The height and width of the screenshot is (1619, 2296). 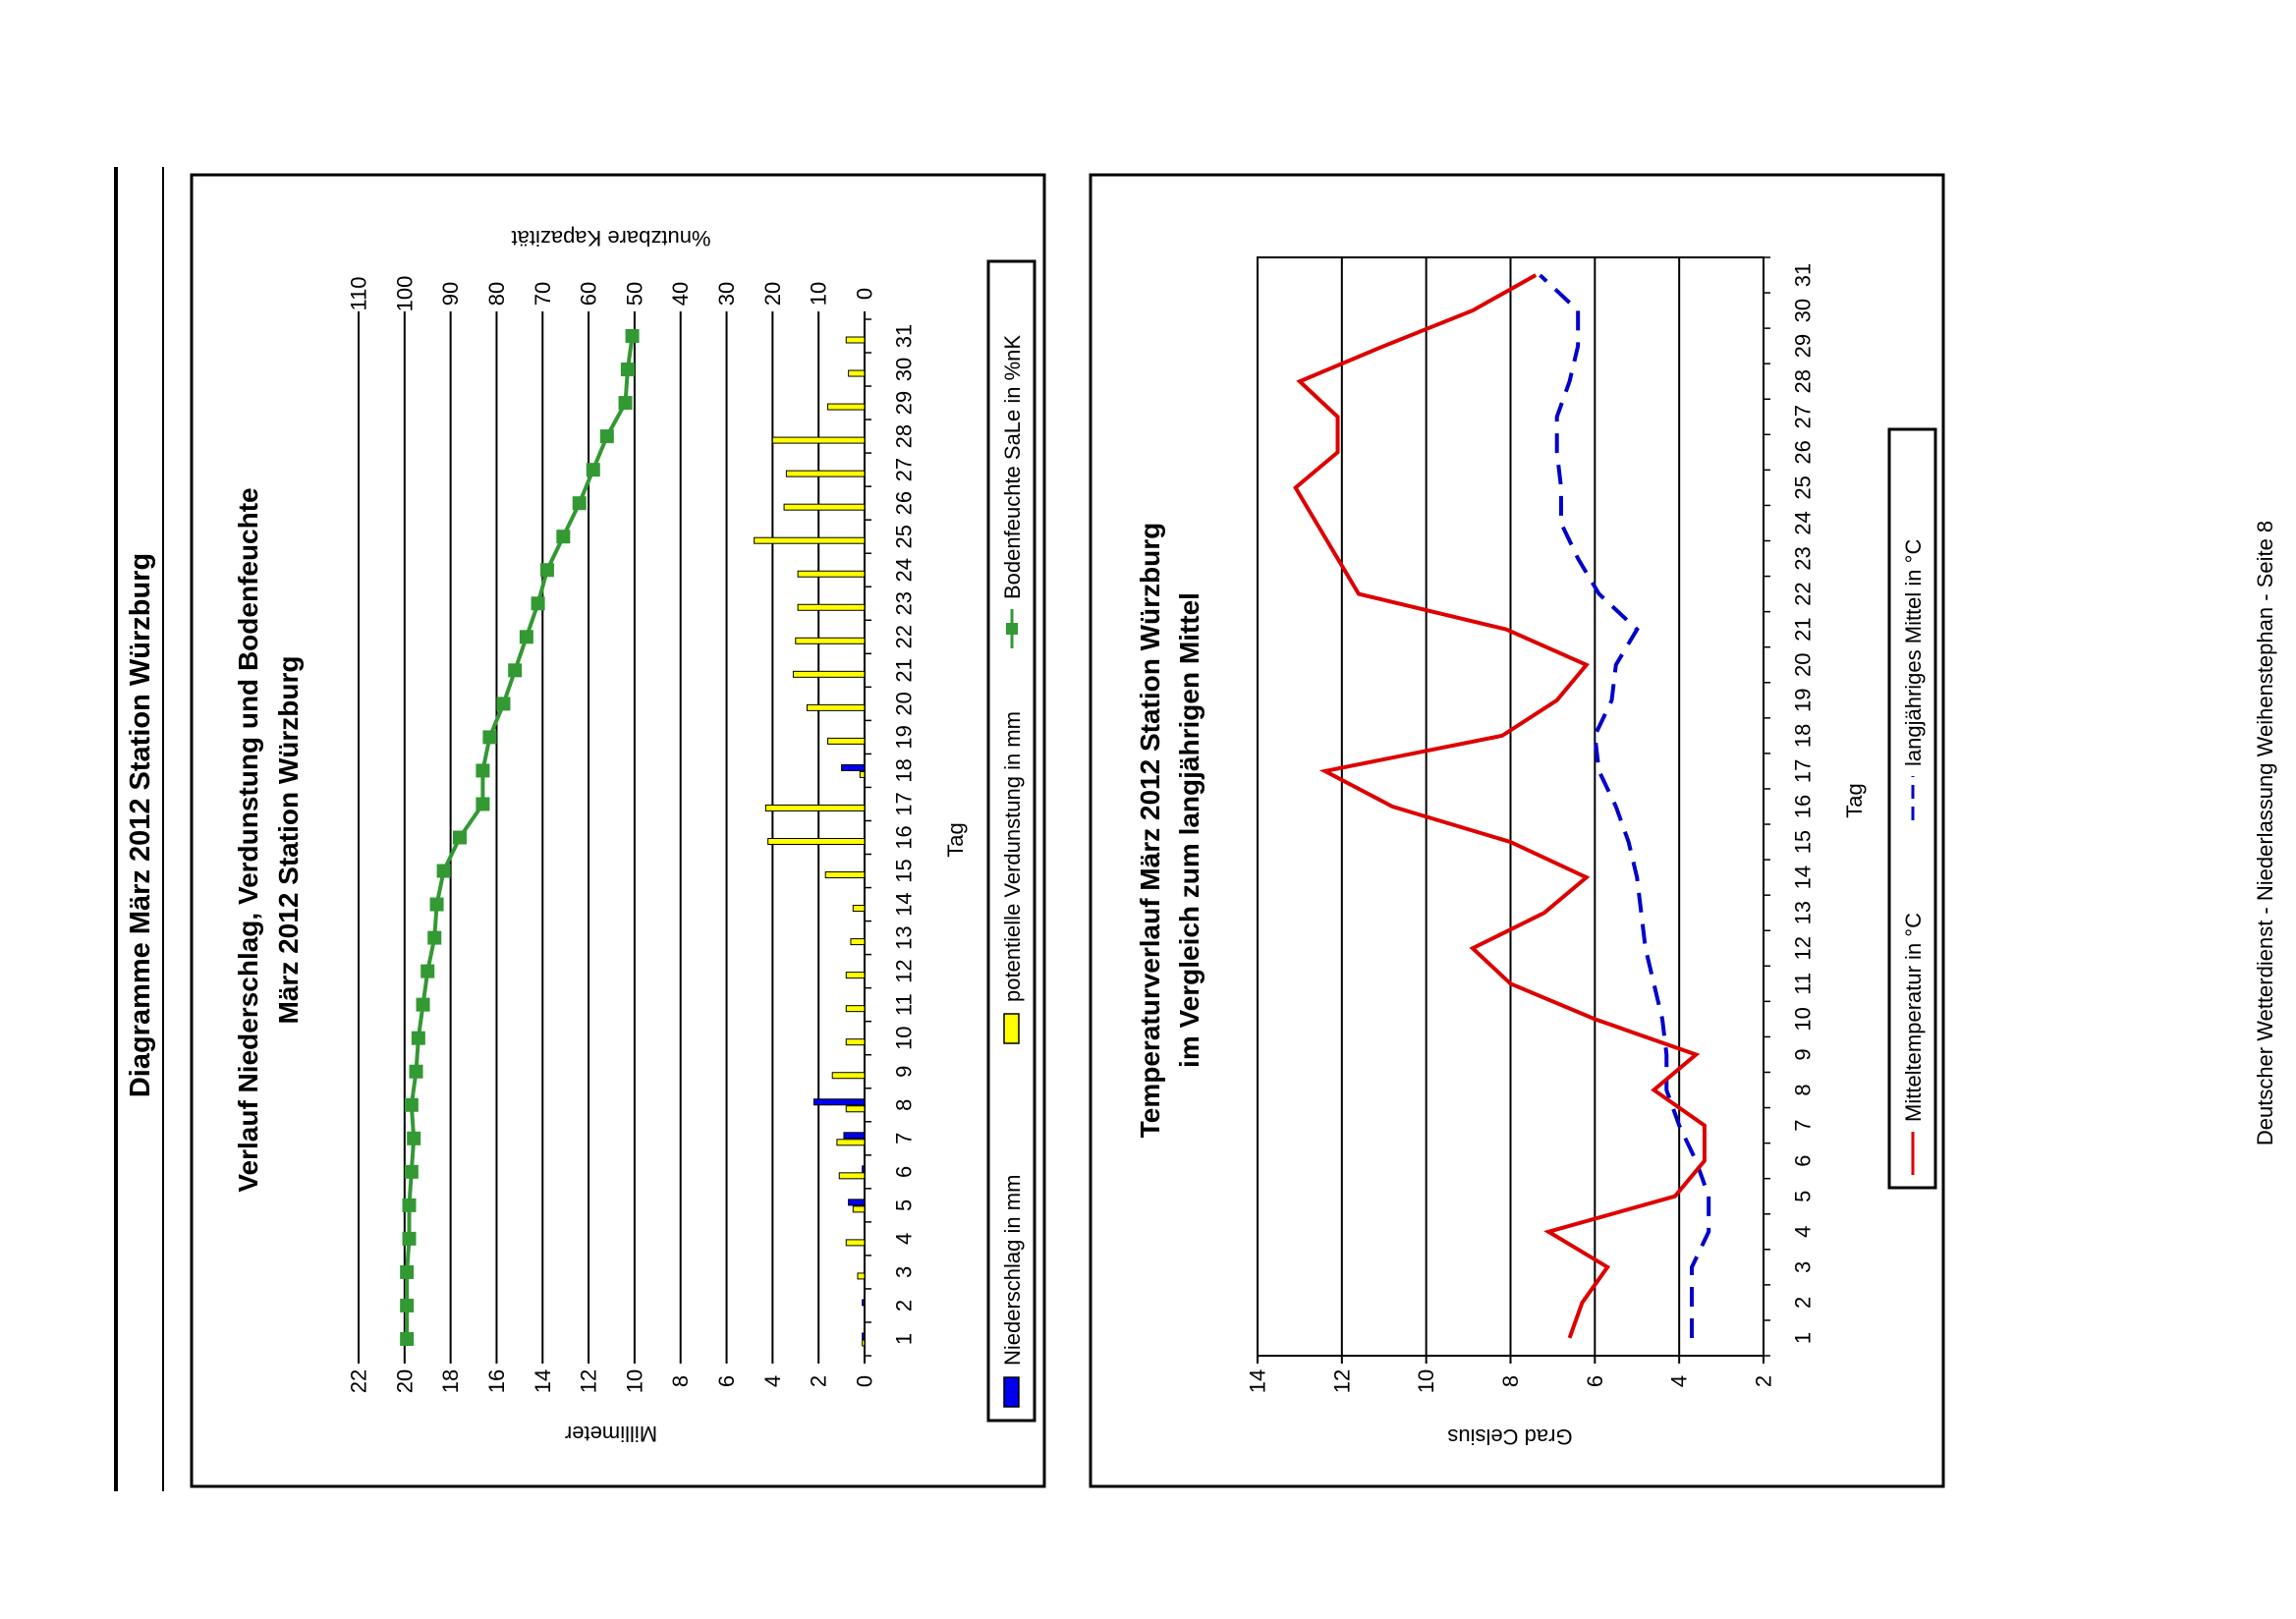 I want to click on chart1-y2-tick-label: 60, so click(x=589, y=294).